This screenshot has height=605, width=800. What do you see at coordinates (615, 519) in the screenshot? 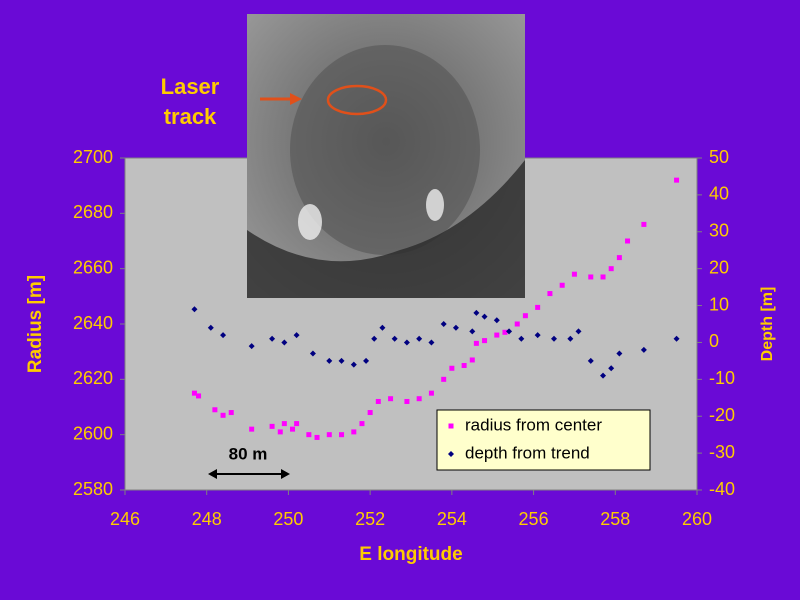
I see `x-tick-label: 258` at bounding box center [615, 519].